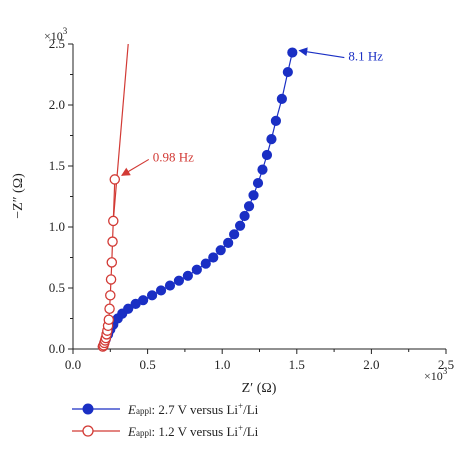 This screenshot has height=467, width=474. Describe the element at coordinates (446, 364) in the screenshot. I see `x-tick-label: 2.5` at that location.